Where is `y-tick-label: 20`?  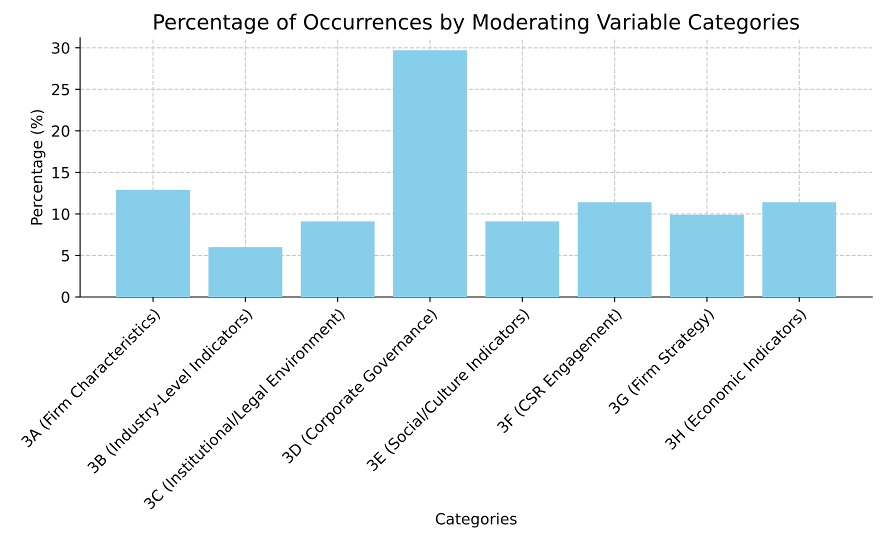 y-tick-label: 20 is located at coordinates (61, 131).